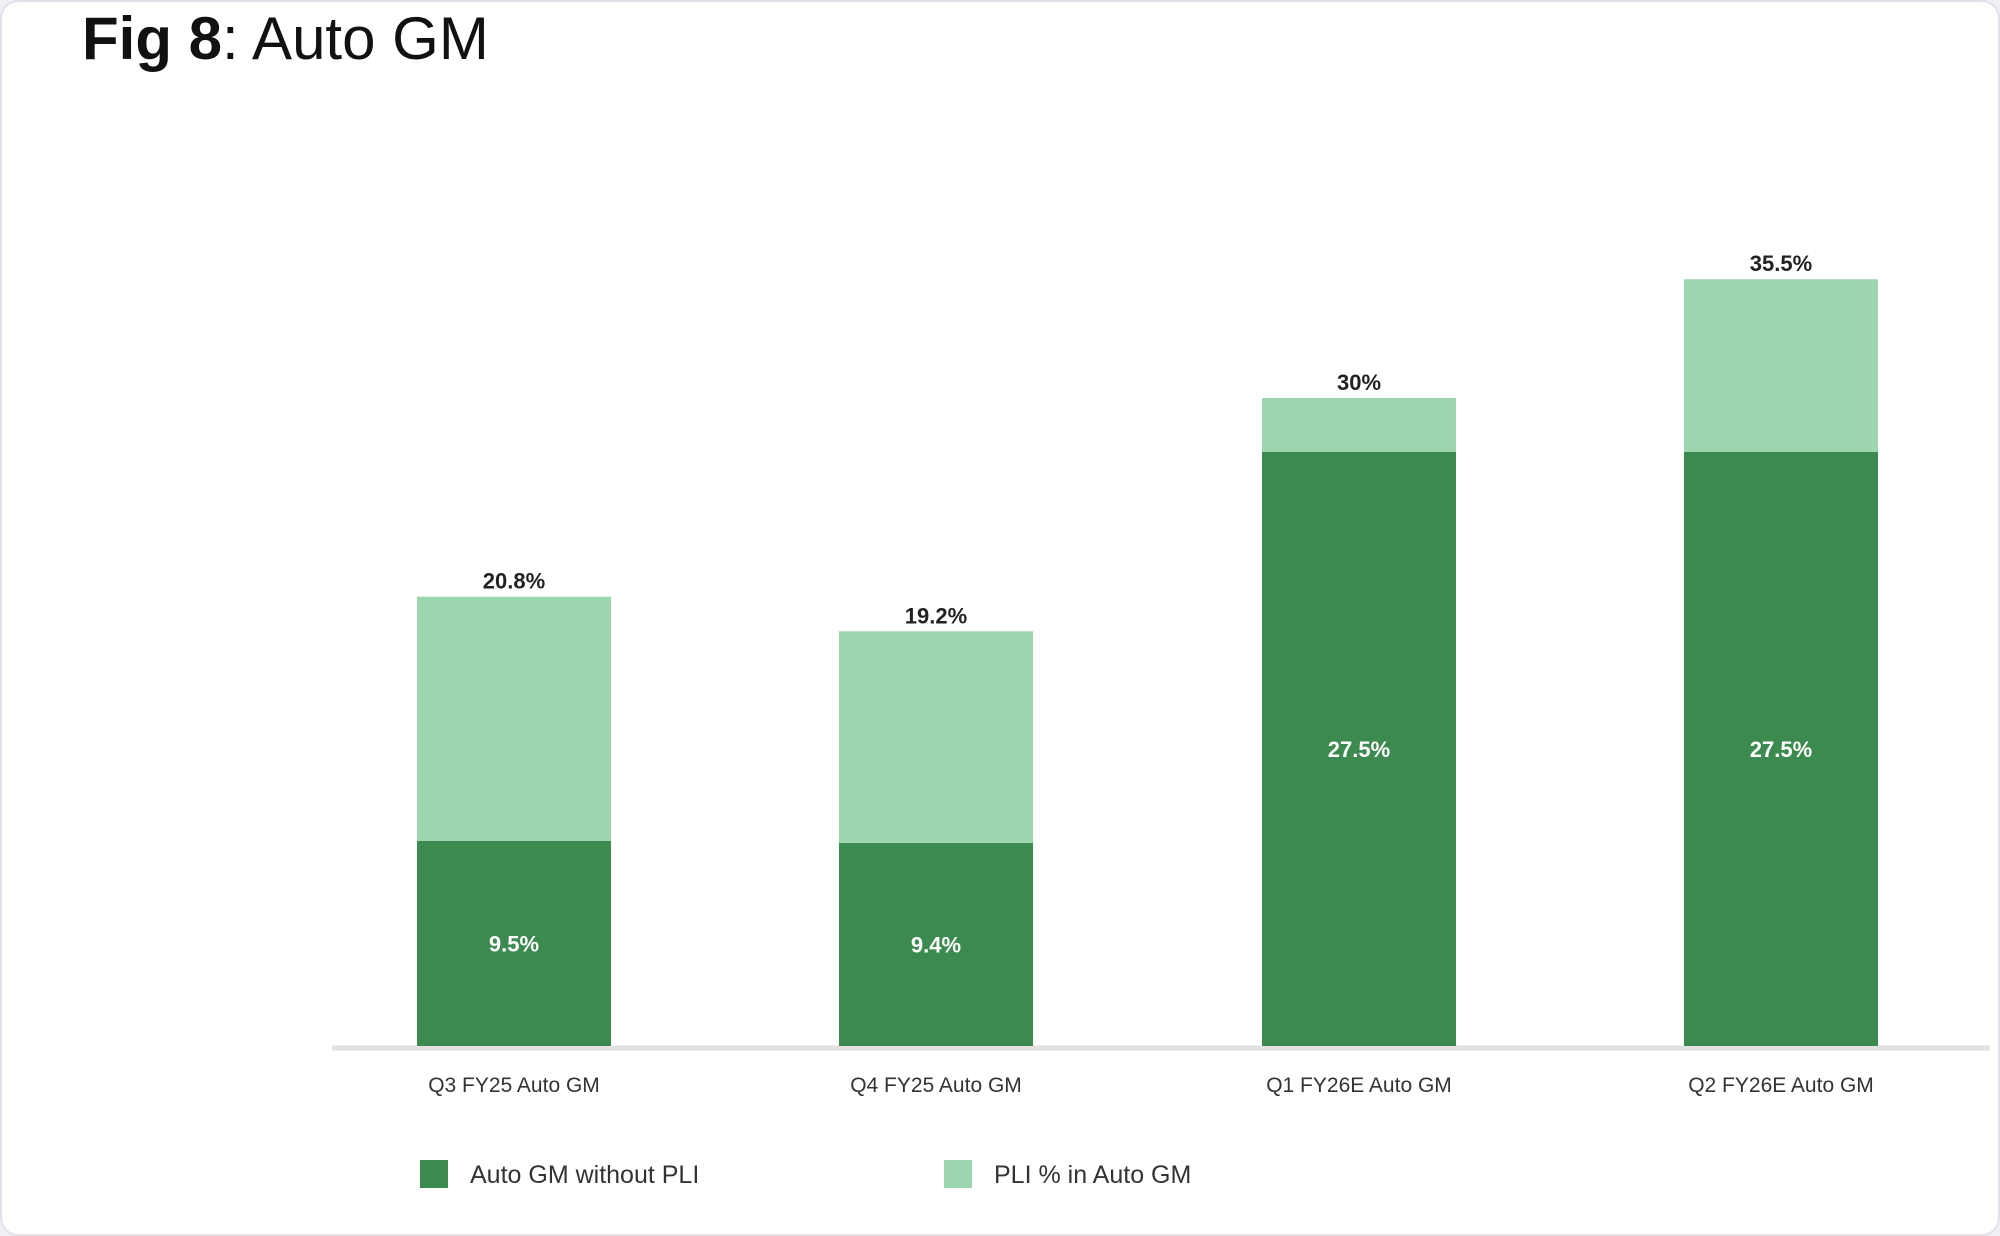 The width and height of the screenshot is (2000, 1236). I want to click on total-value-label: 30%, so click(1359, 382).